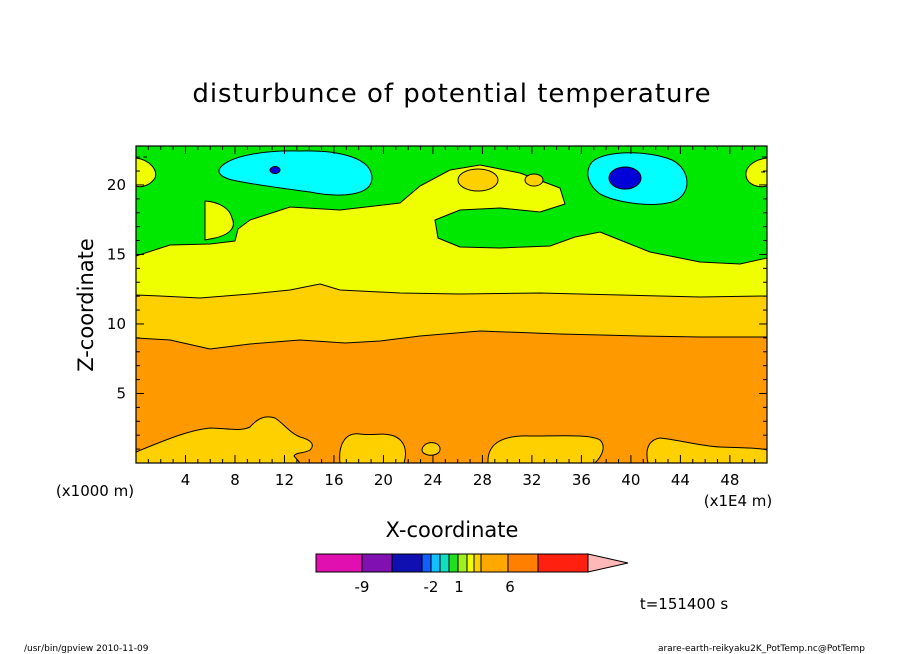 The width and height of the screenshot is (904, 654). I want to click on x-tick-label: 8, so click(235, 480).